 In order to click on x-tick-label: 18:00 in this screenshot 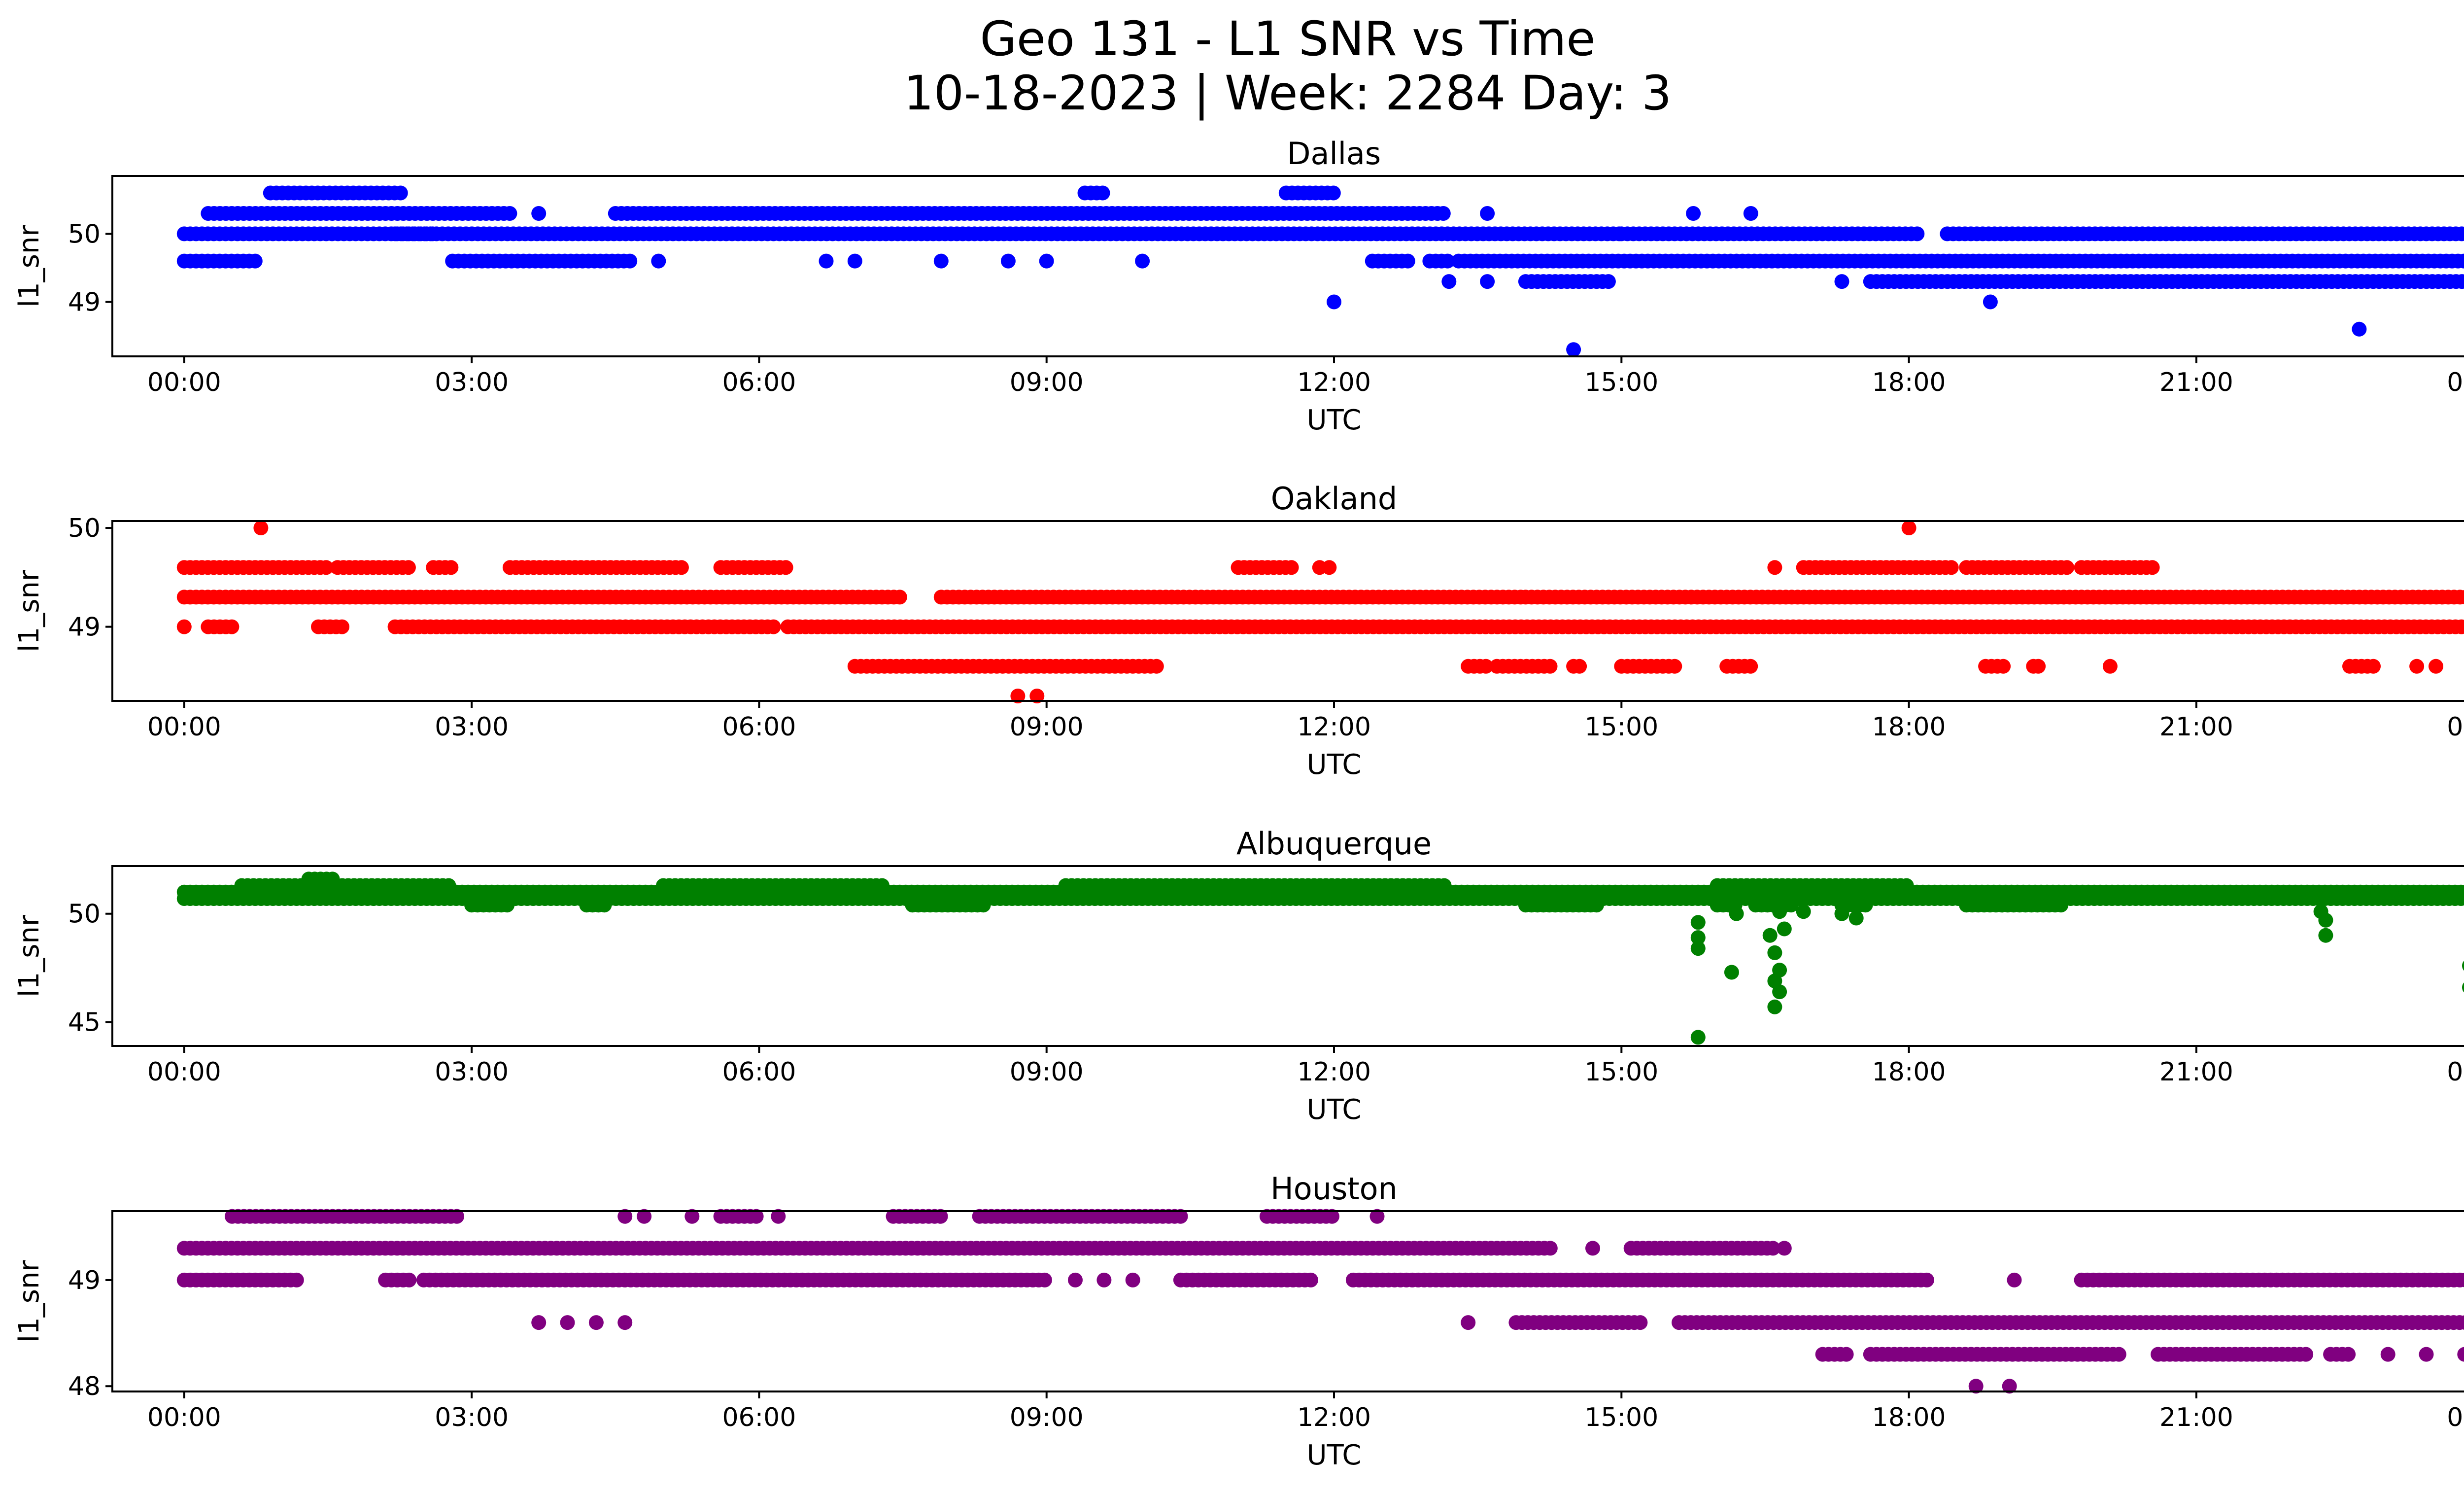, I will do `click(1909, 727)`.